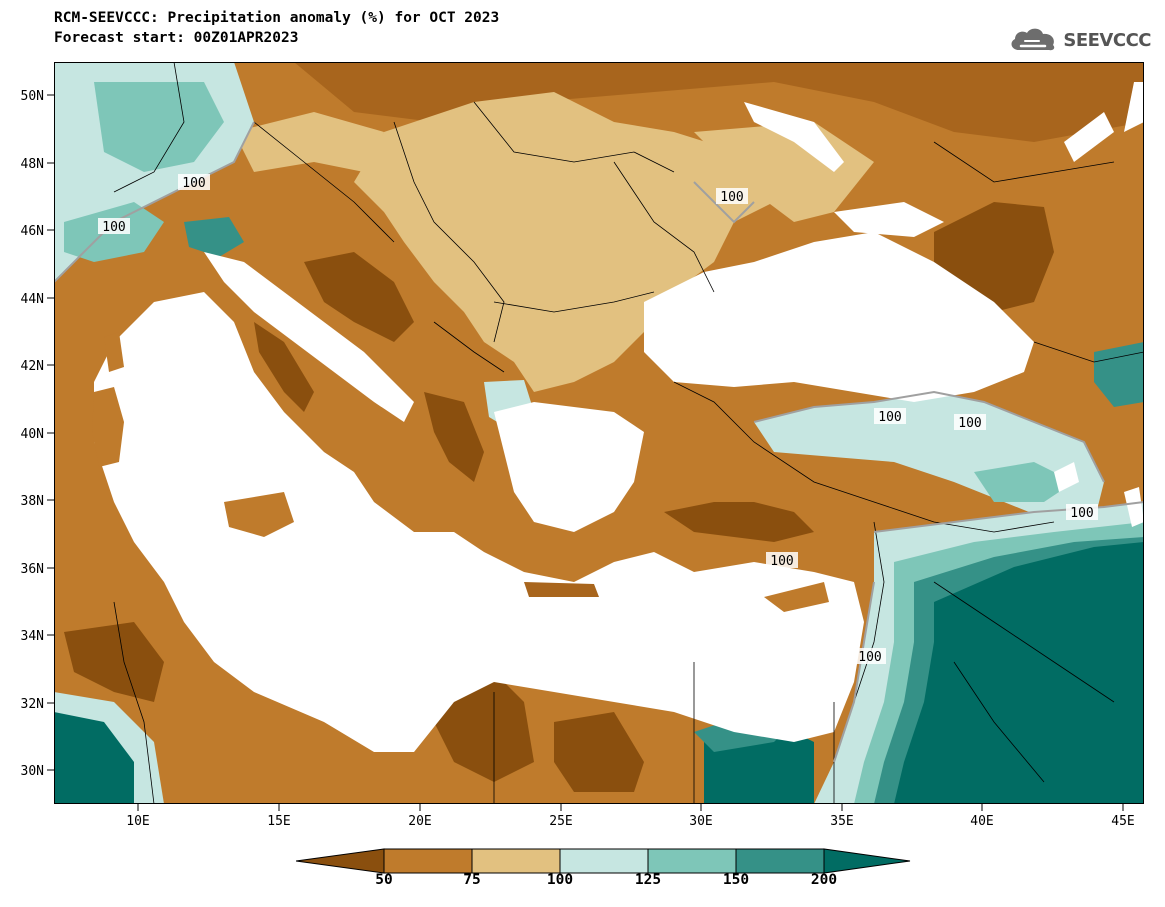 The image size is (1165, 907). What do you see at coordinates (1122, 821) in the screenshot?
I see `lon-tick-label: 45E` at bounding box center [1122, 821].